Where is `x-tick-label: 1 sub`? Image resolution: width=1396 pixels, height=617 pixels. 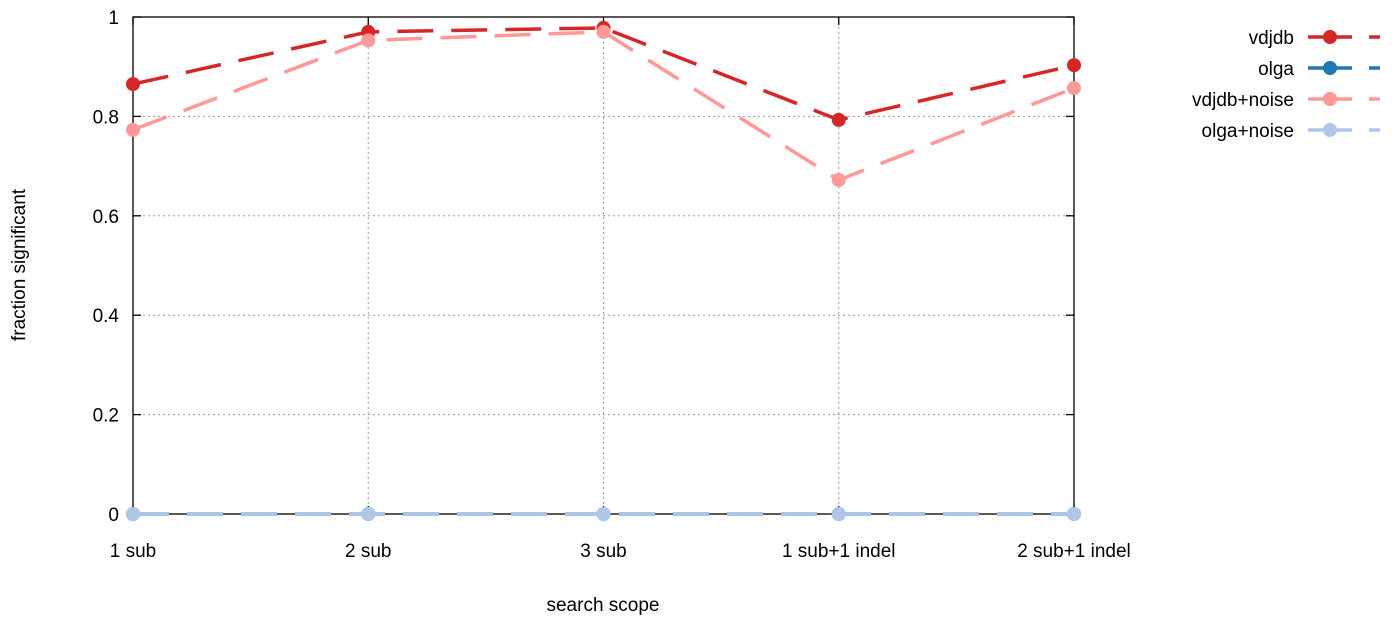 x-tick-label: 1 sub is located at coordinates (133, 551).